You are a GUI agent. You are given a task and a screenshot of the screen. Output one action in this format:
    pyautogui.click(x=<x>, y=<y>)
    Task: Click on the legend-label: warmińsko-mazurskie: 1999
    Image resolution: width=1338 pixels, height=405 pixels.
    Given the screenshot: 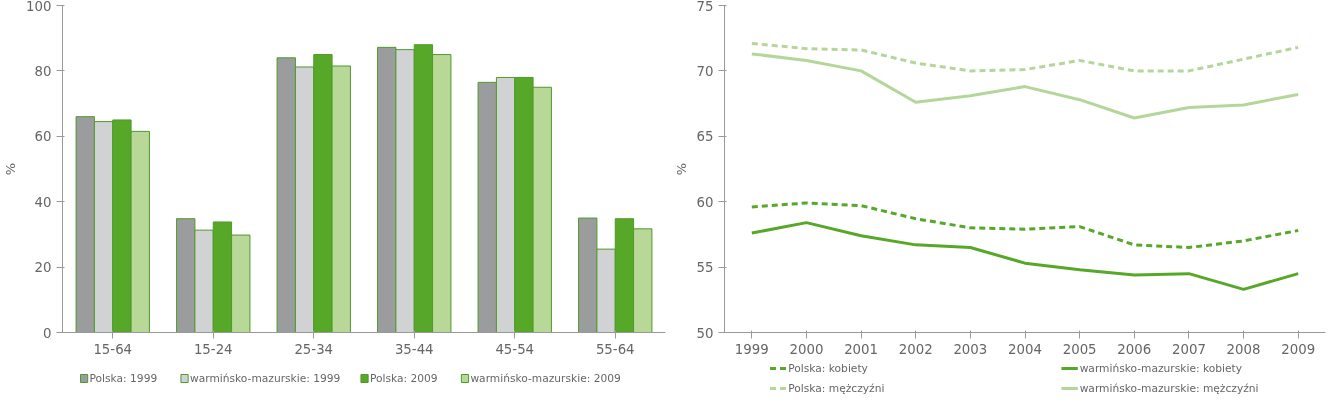 What is the action you would take?
    pyautogui.click(x=265, y=378)
    